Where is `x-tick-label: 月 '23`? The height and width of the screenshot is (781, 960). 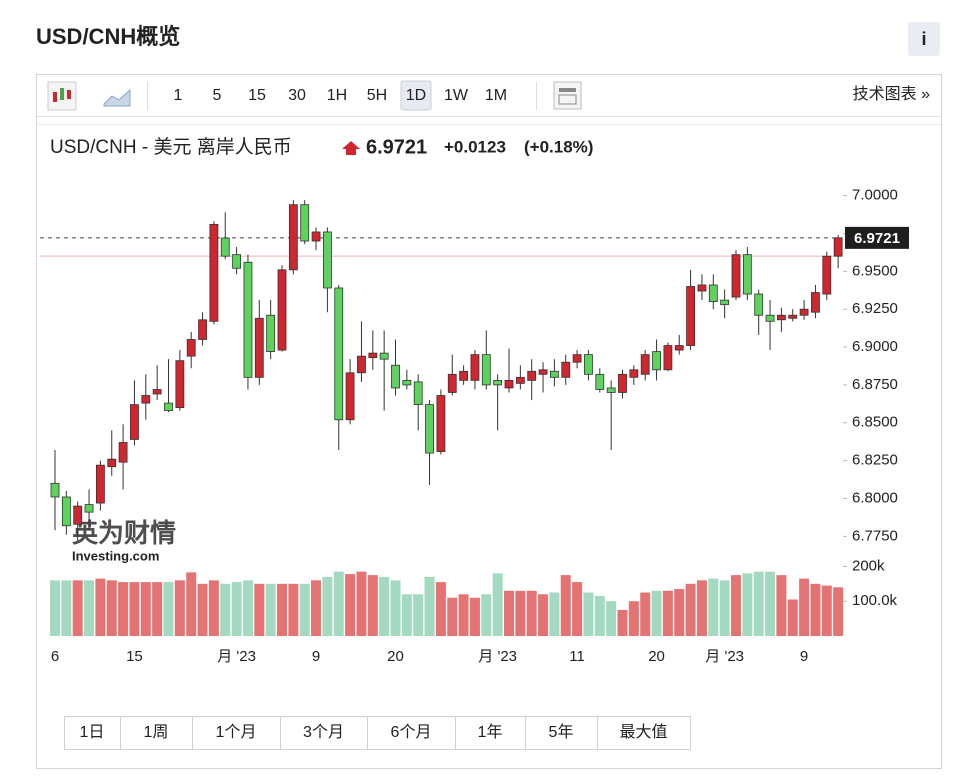 x-tick-label: 月 '23 is located at coordinates (236, 656).